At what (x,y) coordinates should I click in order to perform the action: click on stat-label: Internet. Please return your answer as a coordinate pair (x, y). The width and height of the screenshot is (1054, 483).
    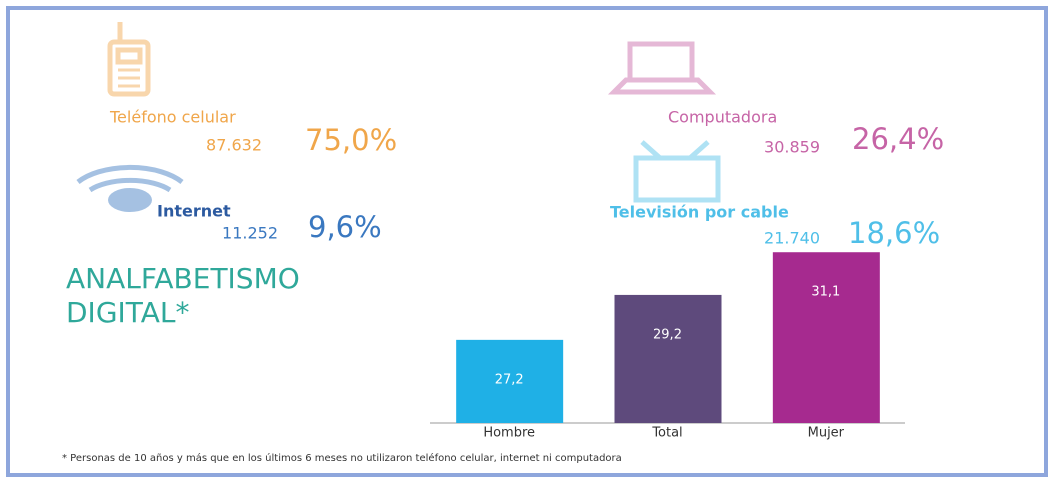
    Looking at the image, I should click on (194, 211).